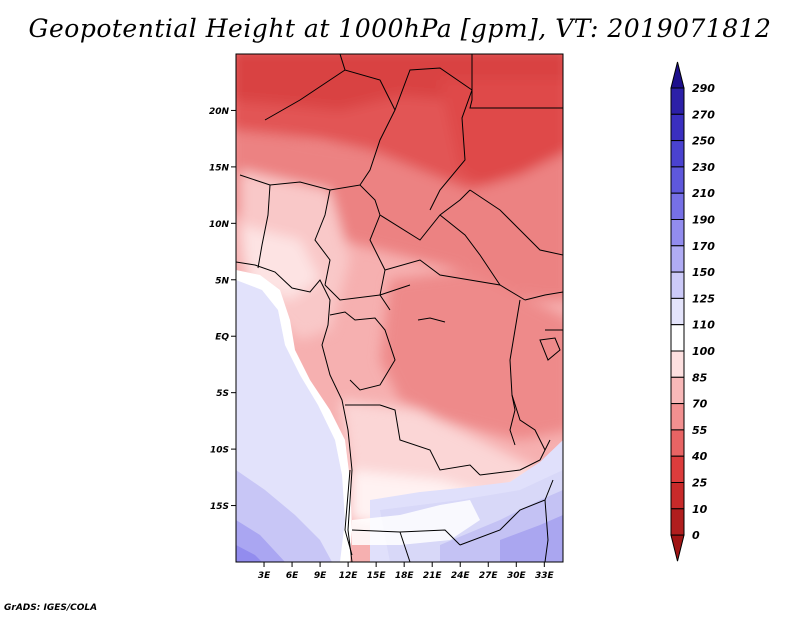  I want to click on y-tick-label: EQ, so click(222, 338).